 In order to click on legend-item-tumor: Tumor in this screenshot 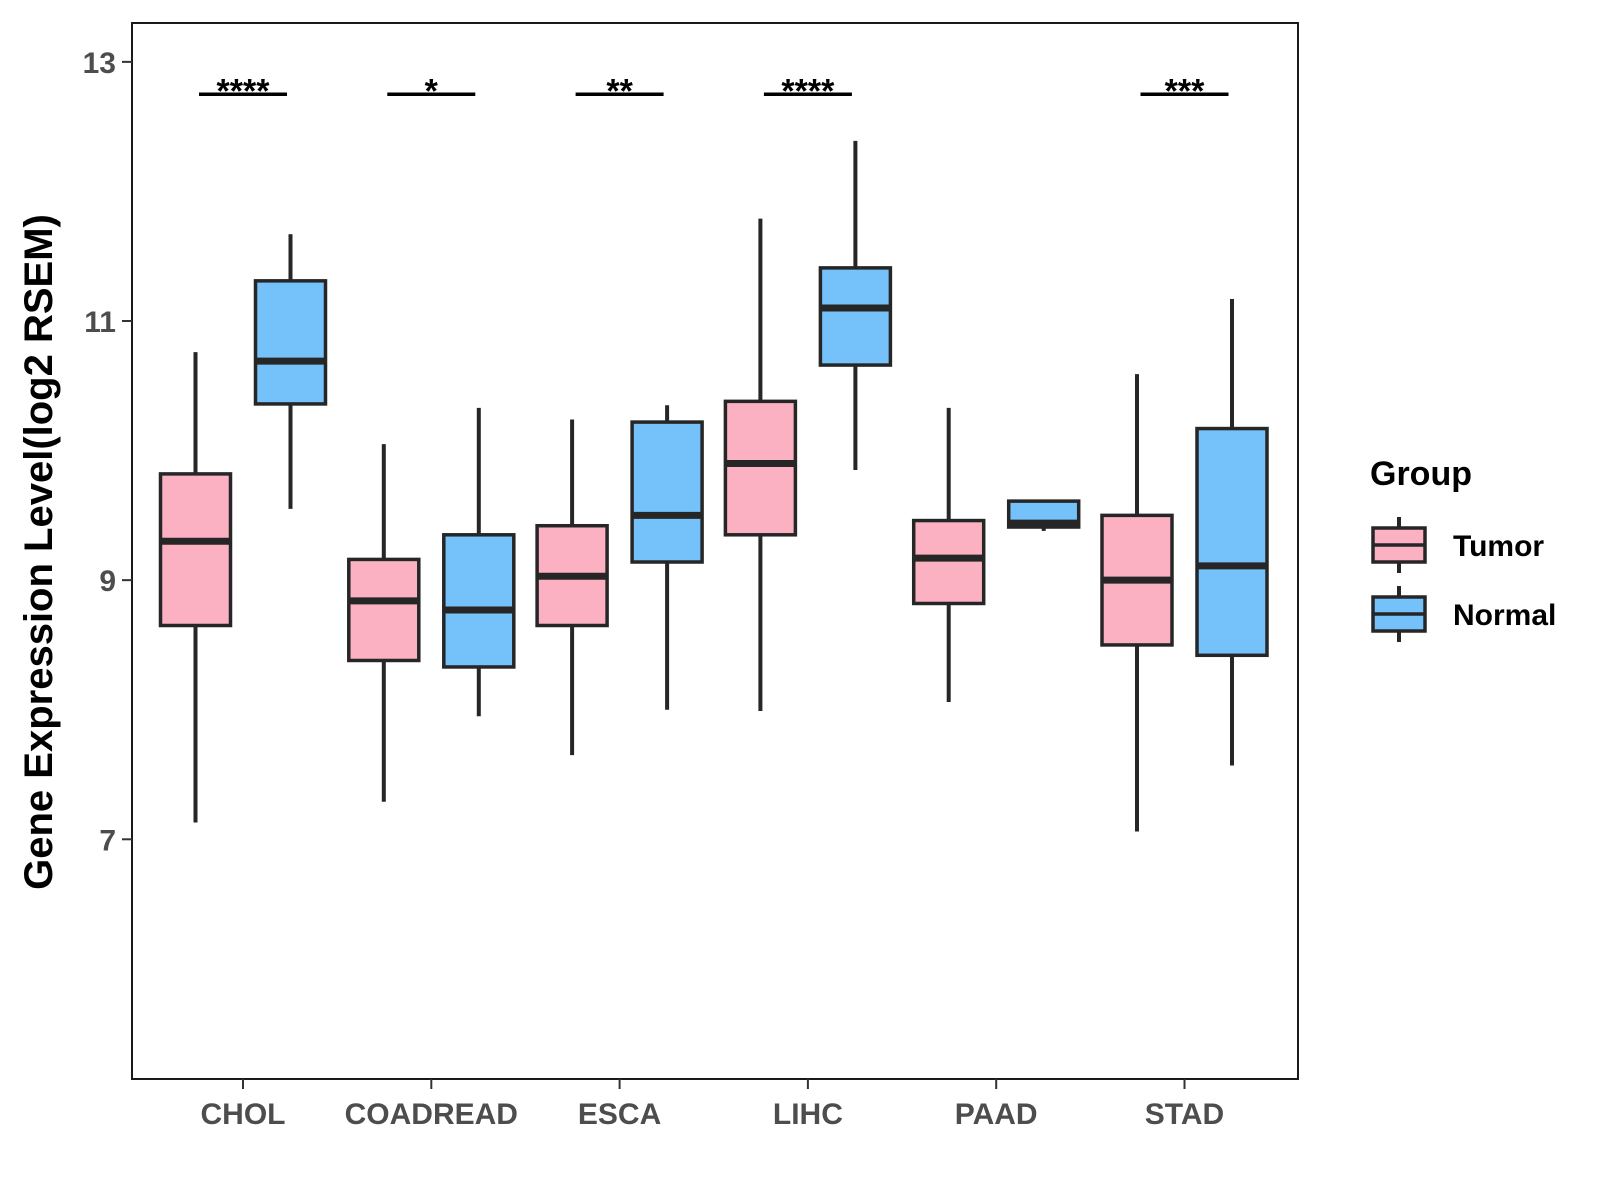, I will do `click(1457, 545)`.